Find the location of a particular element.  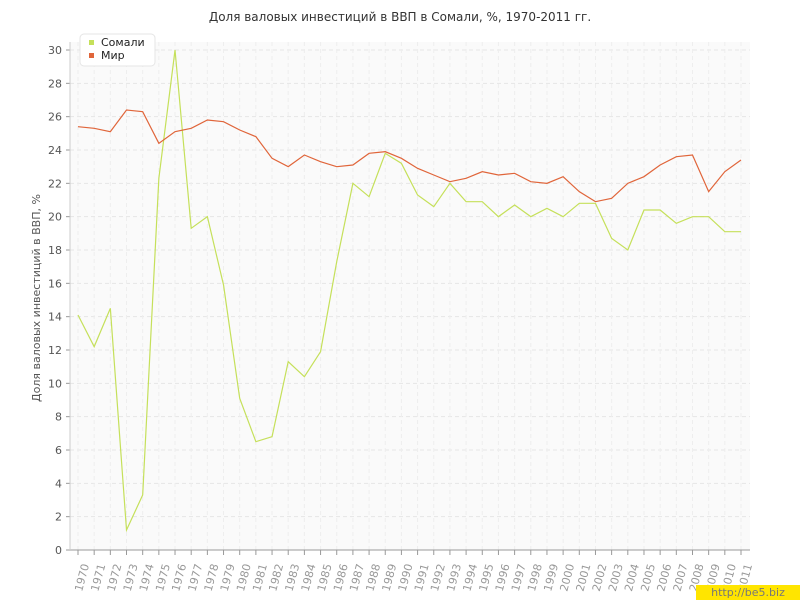

y-tick-label: 14 is located at coordinates (55, 317).